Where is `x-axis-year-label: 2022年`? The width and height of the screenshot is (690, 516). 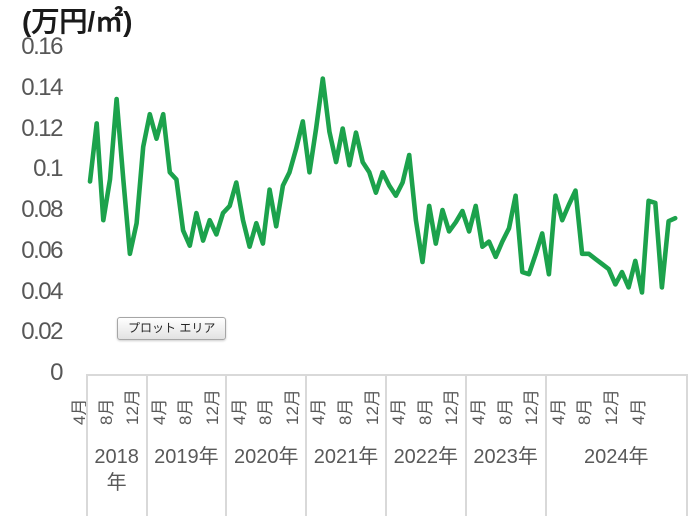 x-axis-year-label: 2022年 is located at coordinates (426, 457).